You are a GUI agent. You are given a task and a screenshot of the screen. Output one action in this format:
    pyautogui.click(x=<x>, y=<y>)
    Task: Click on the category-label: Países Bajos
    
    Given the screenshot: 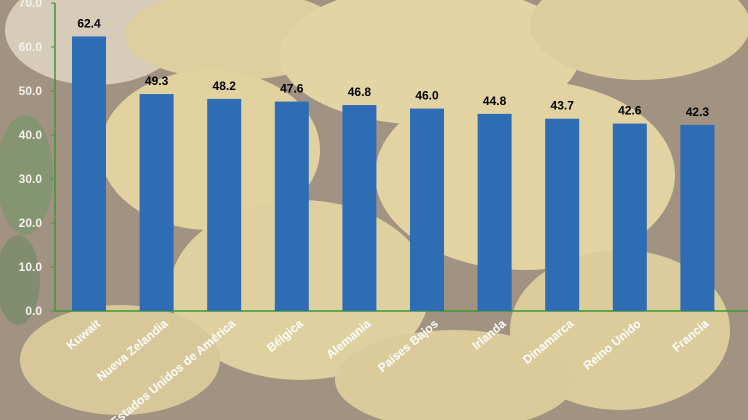 What is the action you would take?
    pyautogui.click(x=408, y=345)
    